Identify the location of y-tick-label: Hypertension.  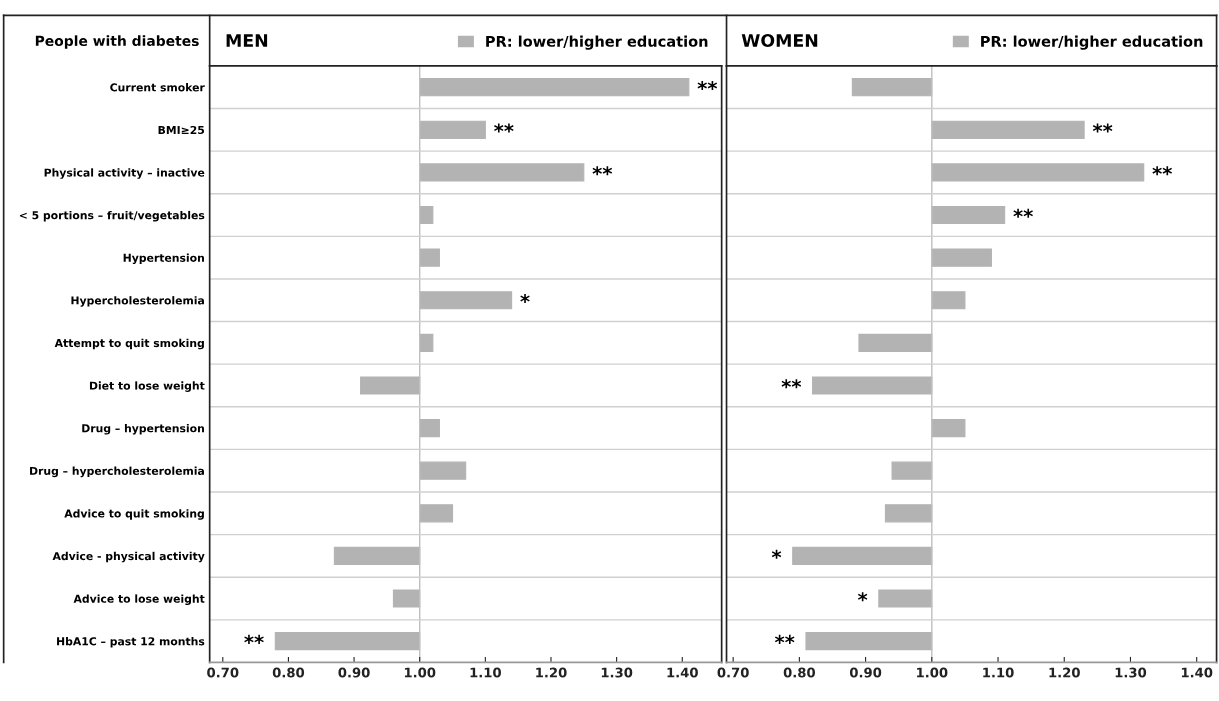
(163, 259).